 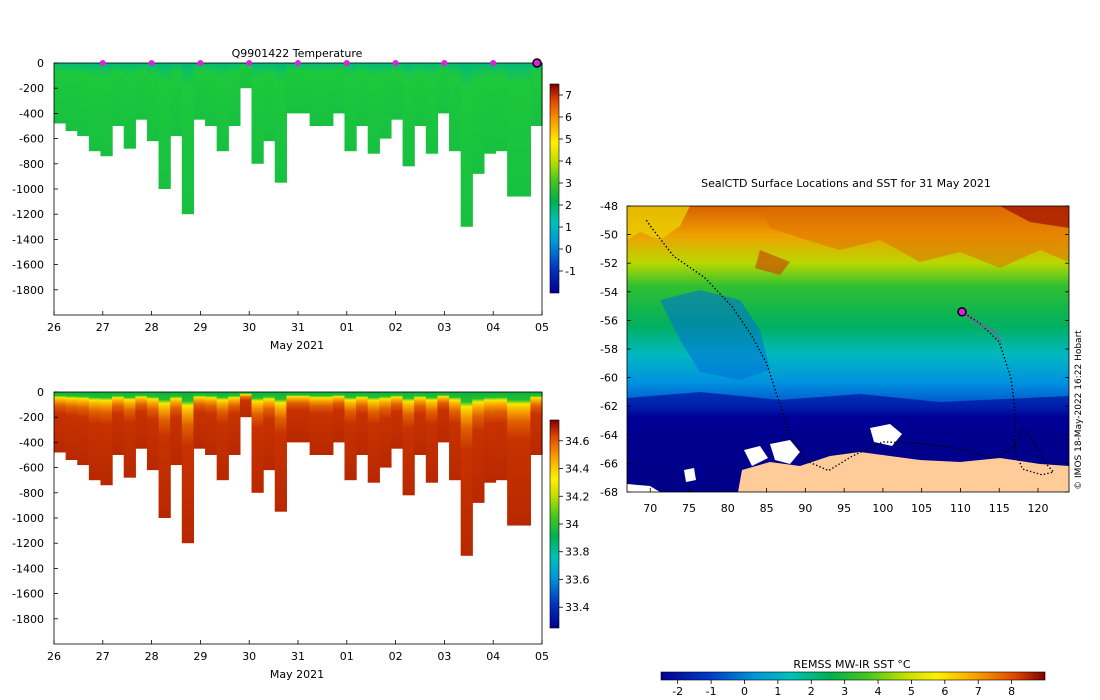 I want to click on temperature-colorbar-tick-label: 1, so click(x=568, y=227).